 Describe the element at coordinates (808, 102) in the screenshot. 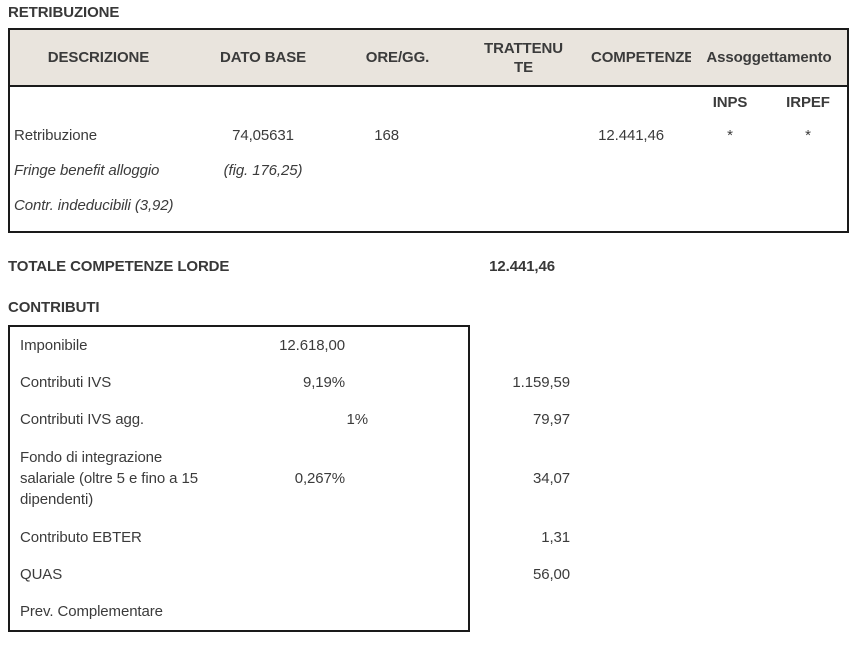

I see `subheader-irpef: IRPEF` at that location.